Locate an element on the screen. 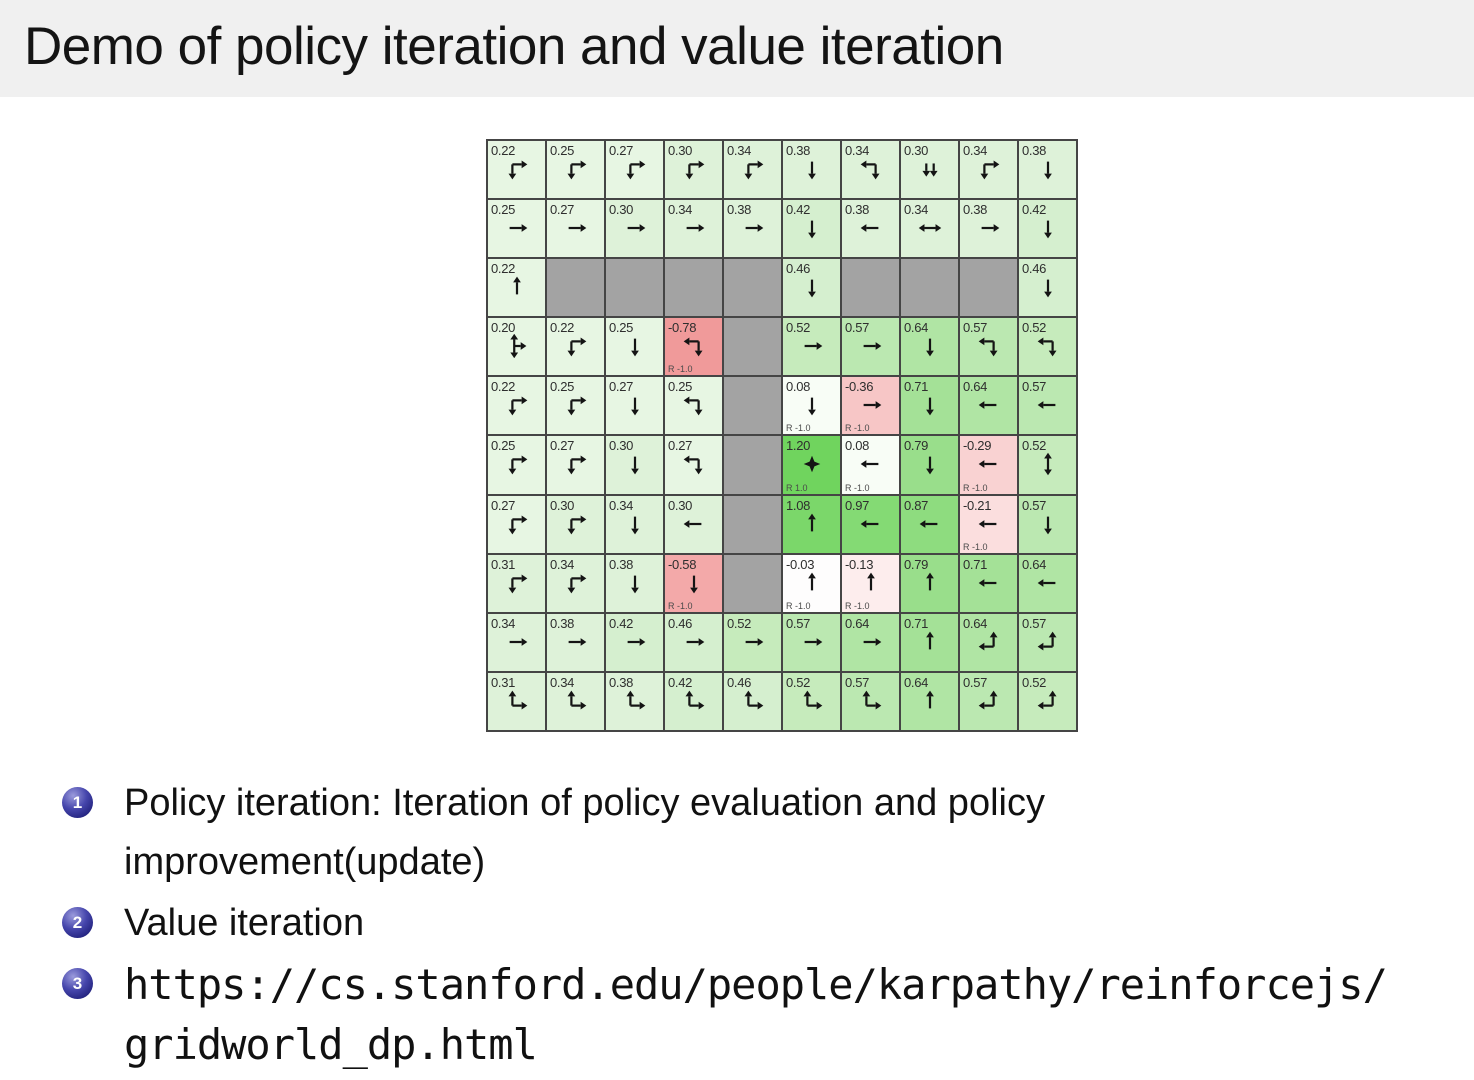  grid-cell: -0.29 R -1.0 is located at coordinates (988, 465).